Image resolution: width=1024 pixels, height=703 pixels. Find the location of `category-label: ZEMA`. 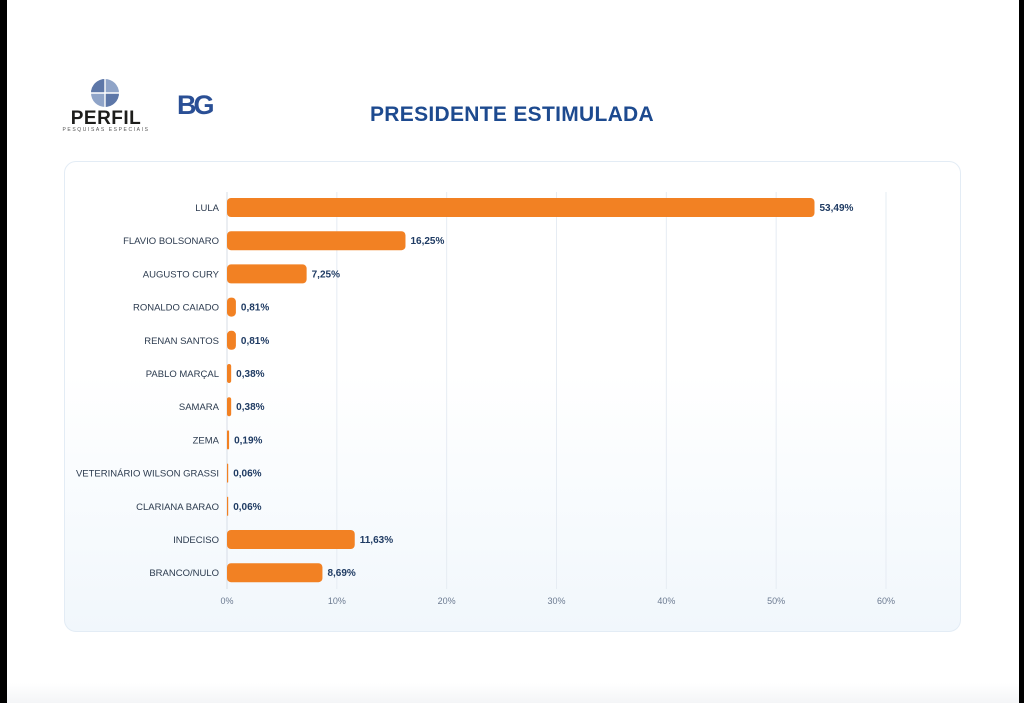

category-label: ZEMA is located at coordinates (206, 440).